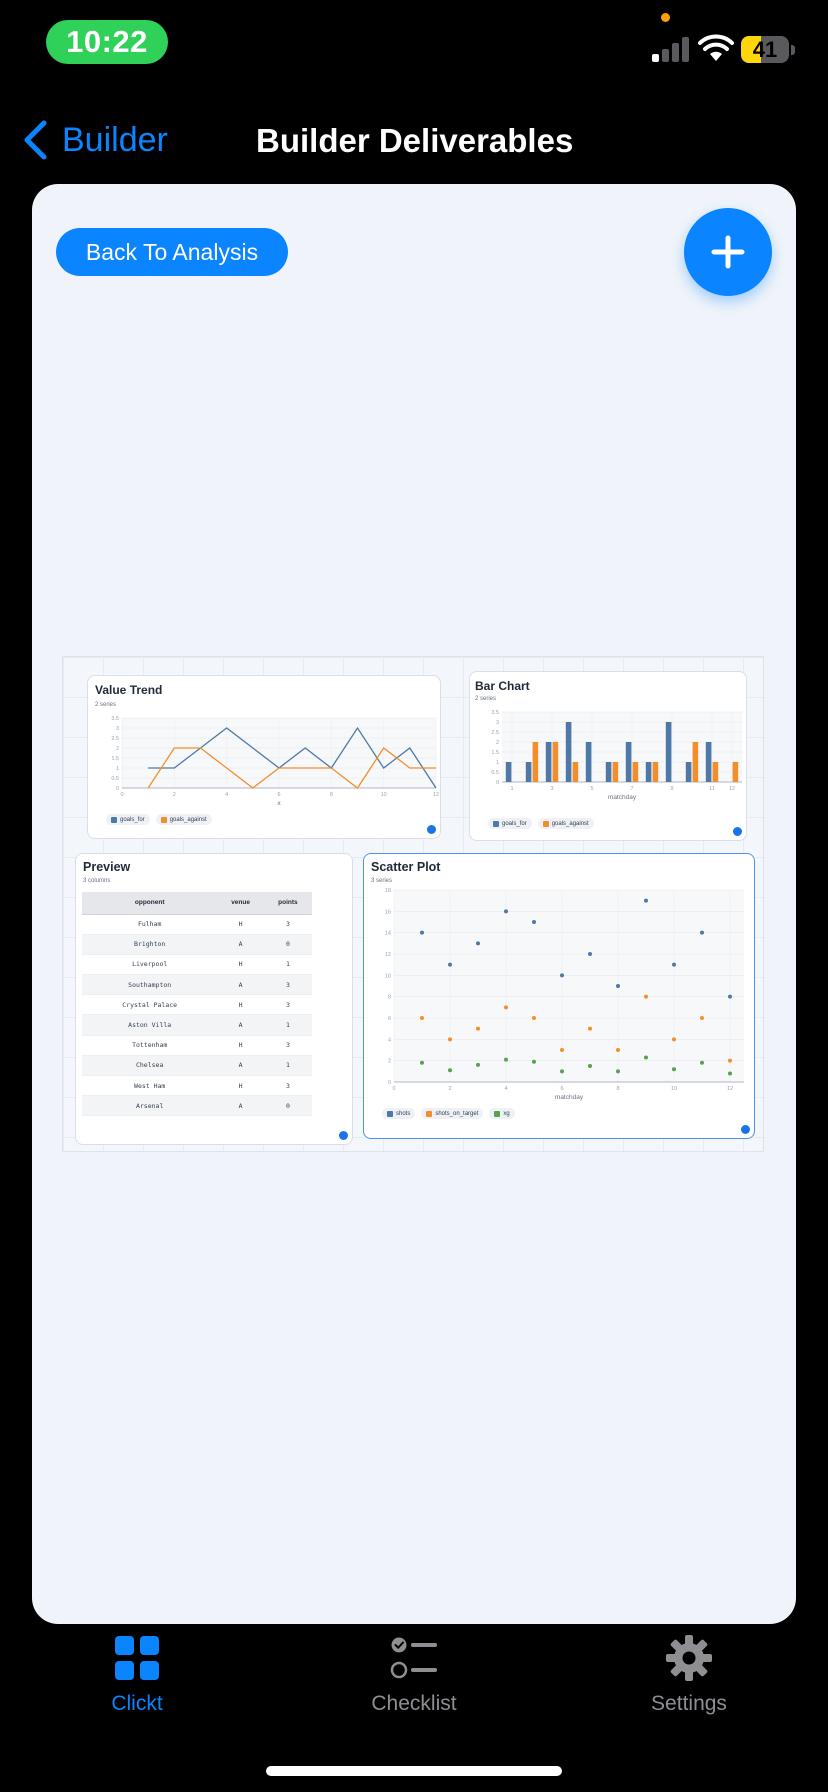 This screenshot has width=828, height=1792. Describe the element at coordinates (117, 729) in the screenshot. I see `y-tick-label: 3` at that location.